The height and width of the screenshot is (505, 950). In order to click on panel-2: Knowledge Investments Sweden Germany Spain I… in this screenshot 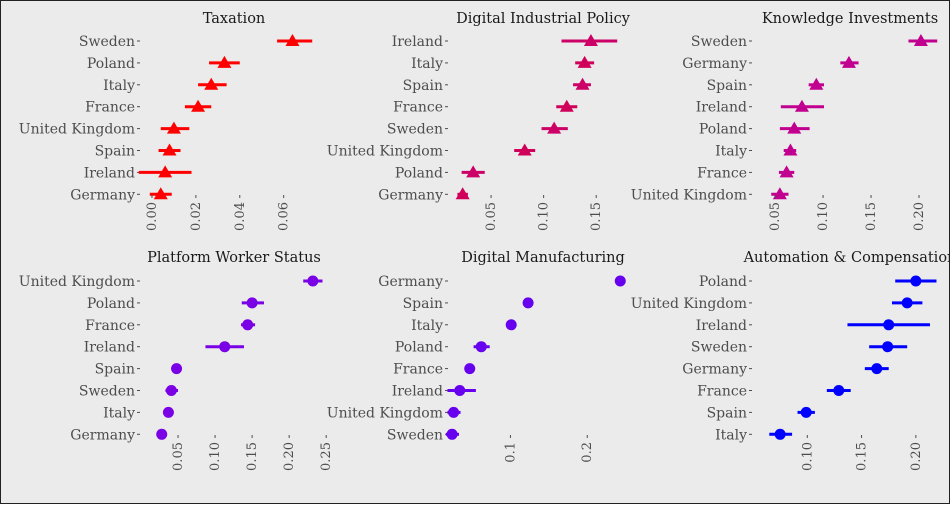, I will do `click(784, 121)`.